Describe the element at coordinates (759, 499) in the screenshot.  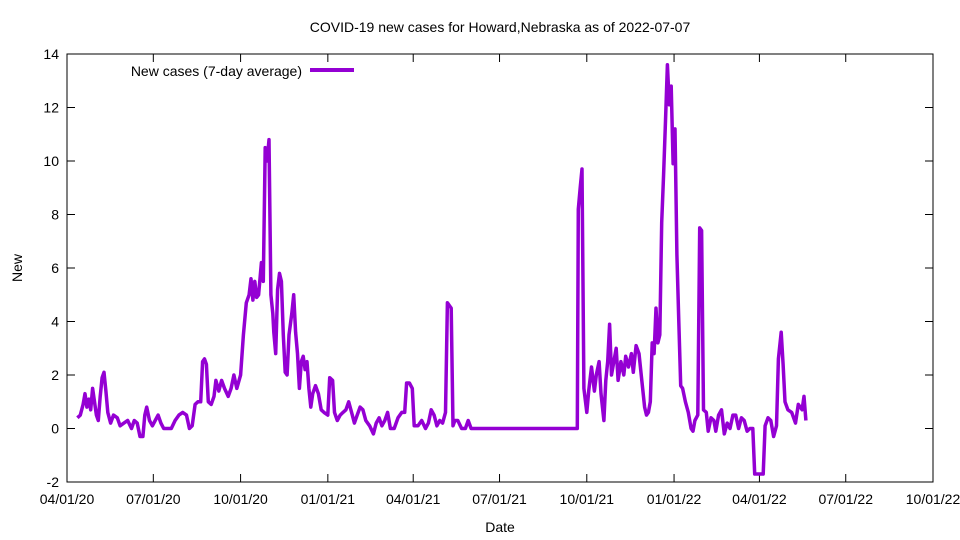
I see `x-tick-label: 04/01/22` at that location.